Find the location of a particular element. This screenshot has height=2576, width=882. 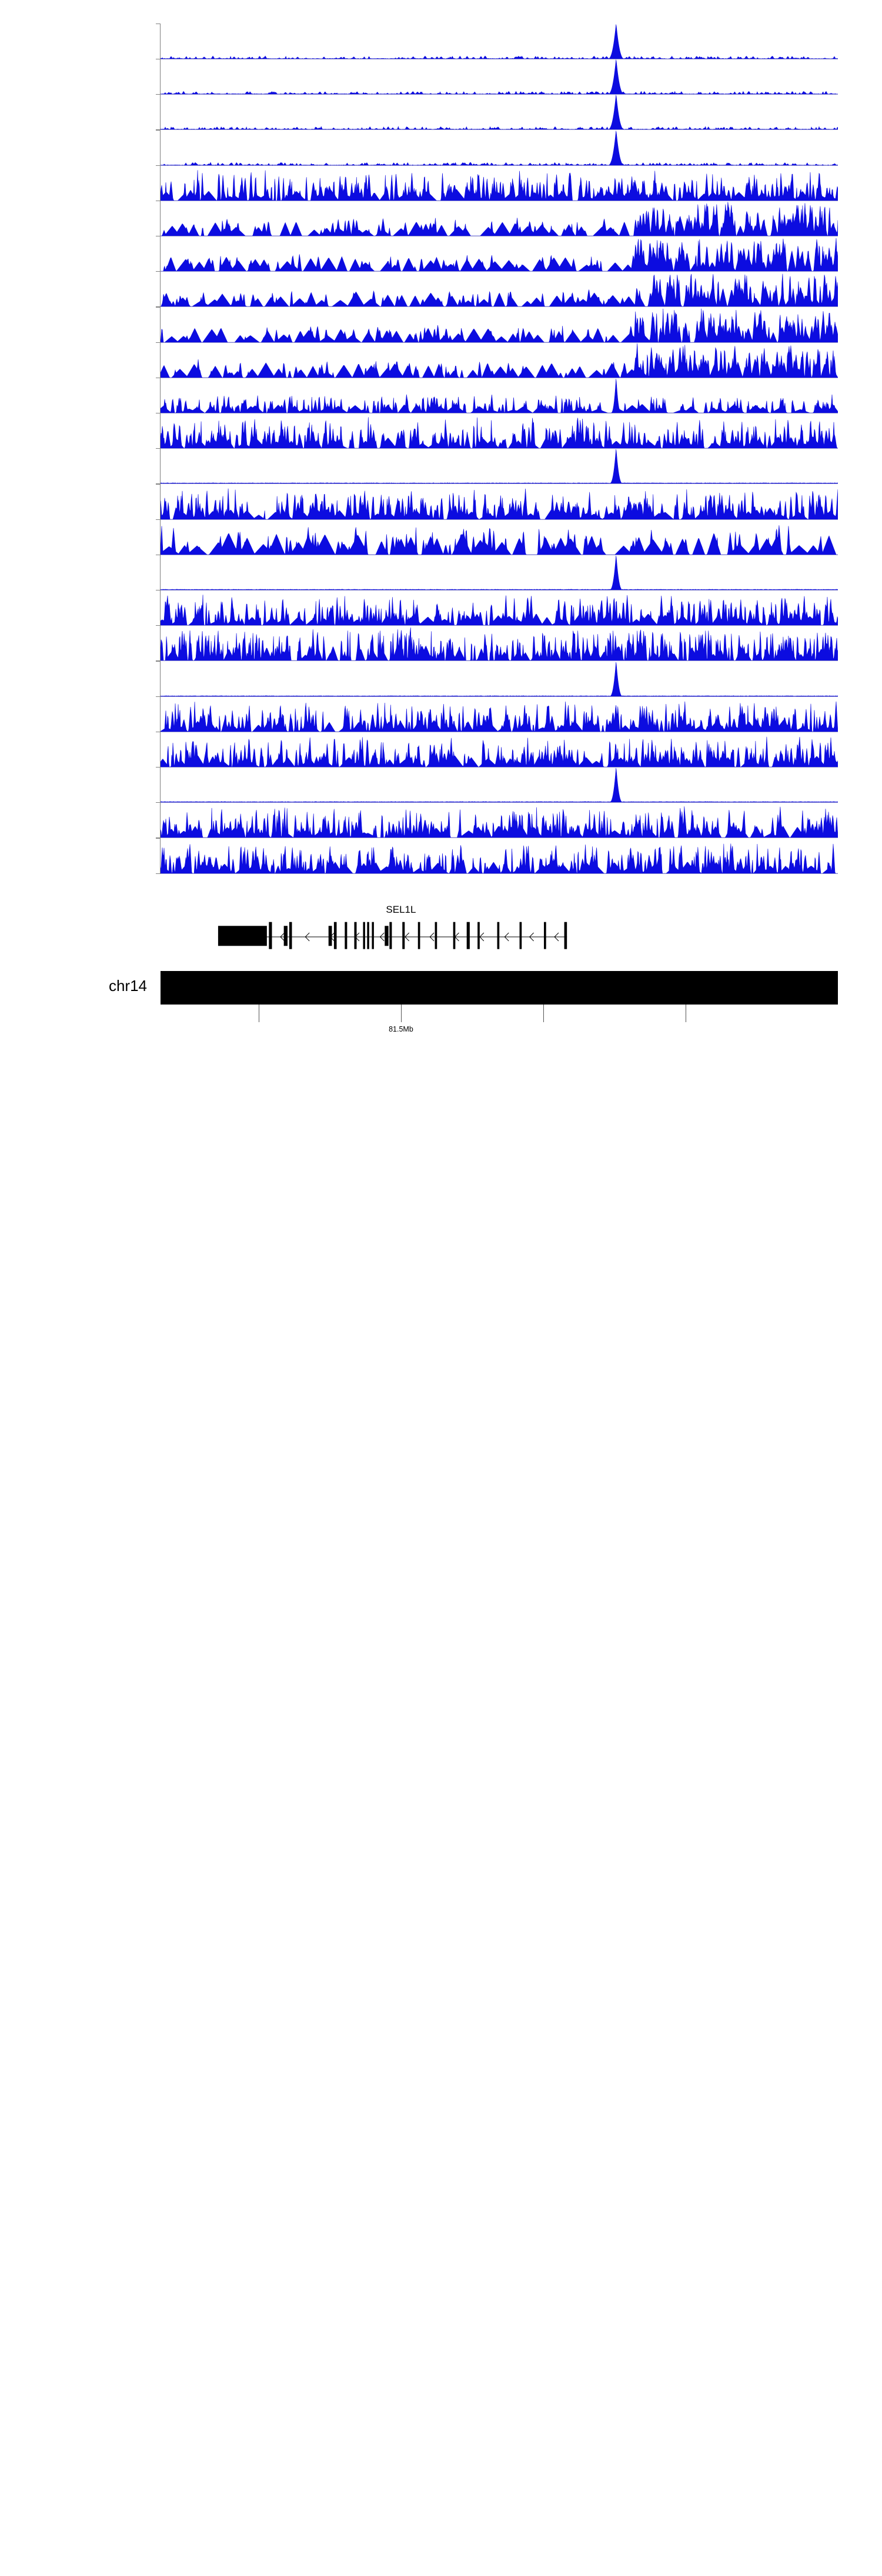

gene-model-track: SEL1L is located at coordinates (441, 930).